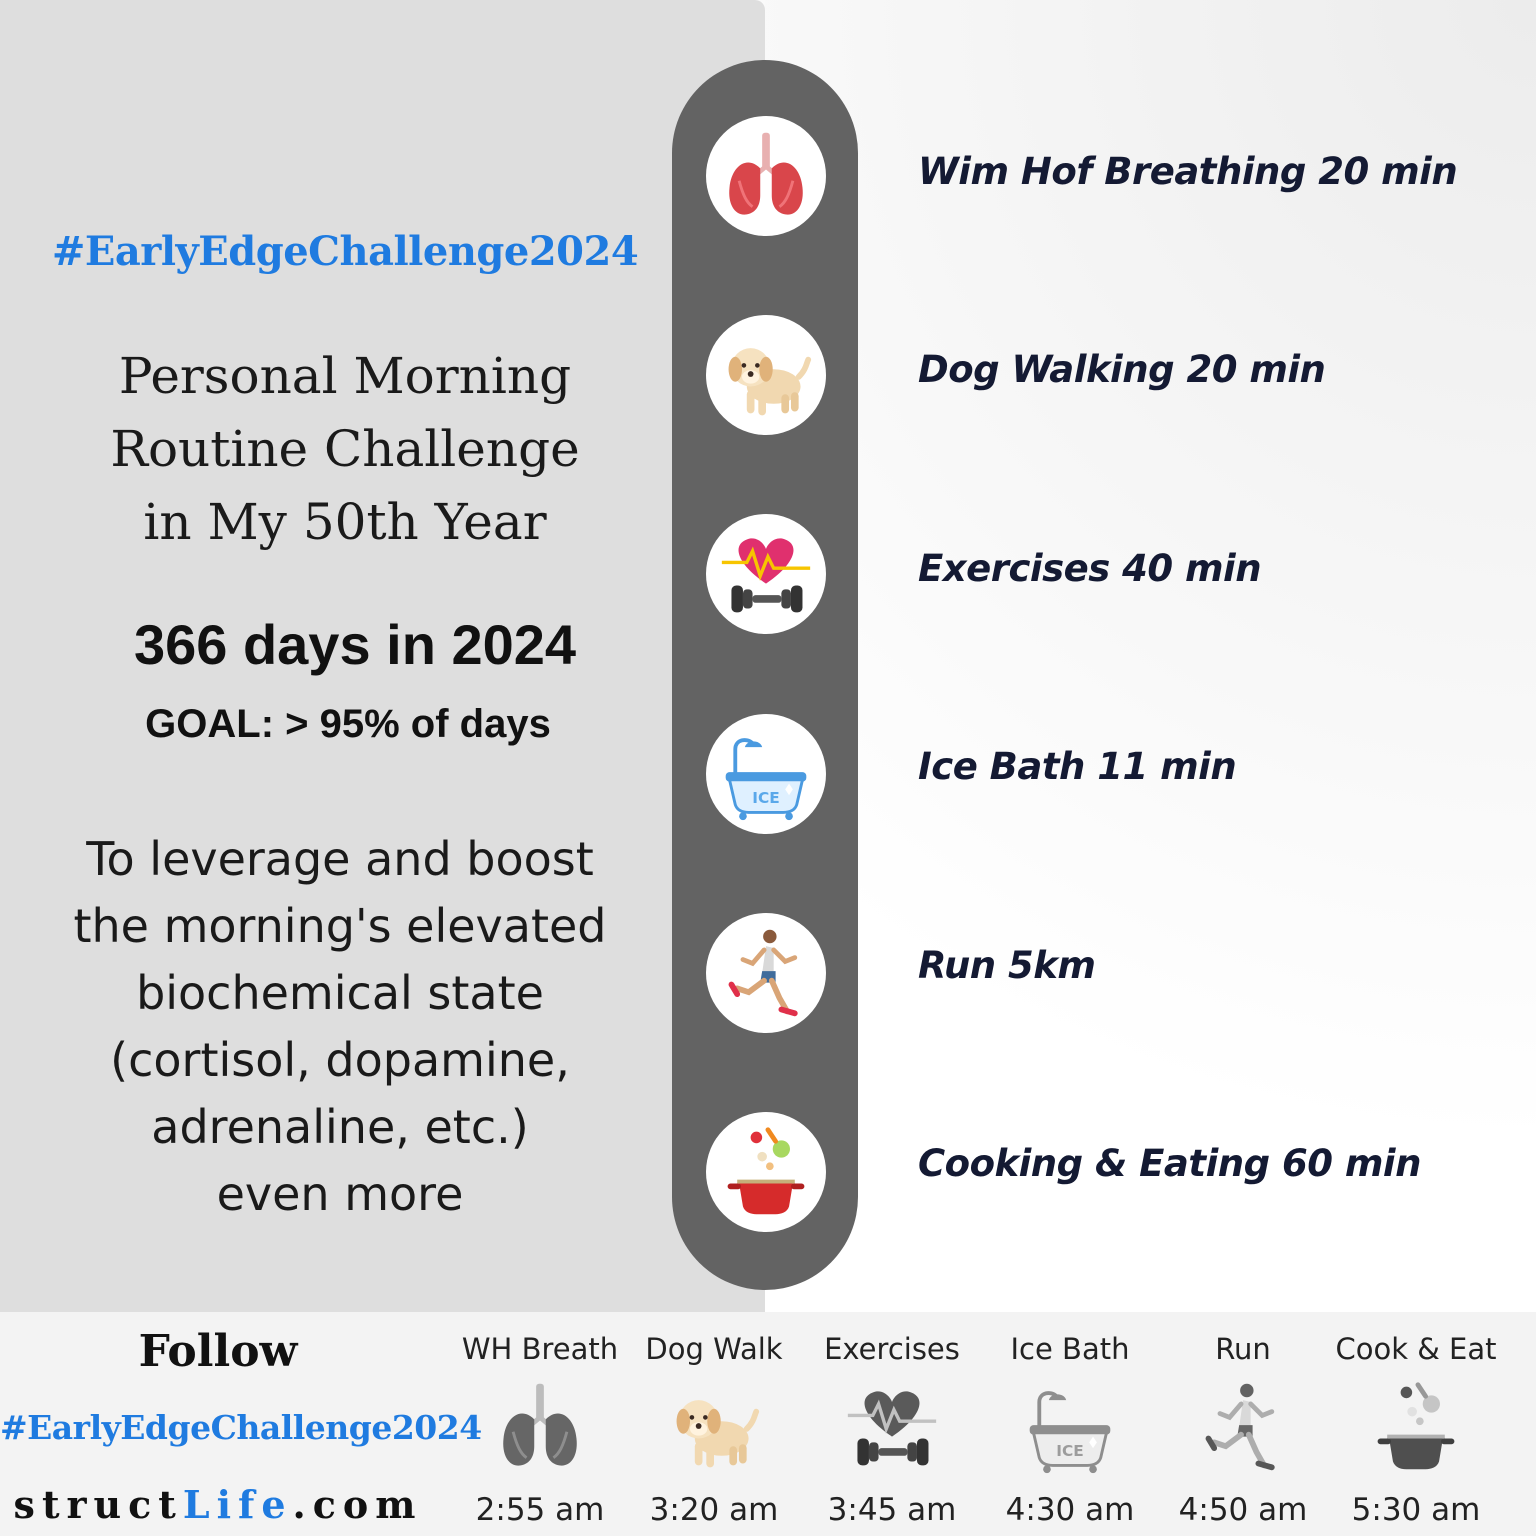 This screenshot has width=1536, height=1536. I want to click on schedule-item: Cook & Eat 5:30 am, so click(1416, 1431).